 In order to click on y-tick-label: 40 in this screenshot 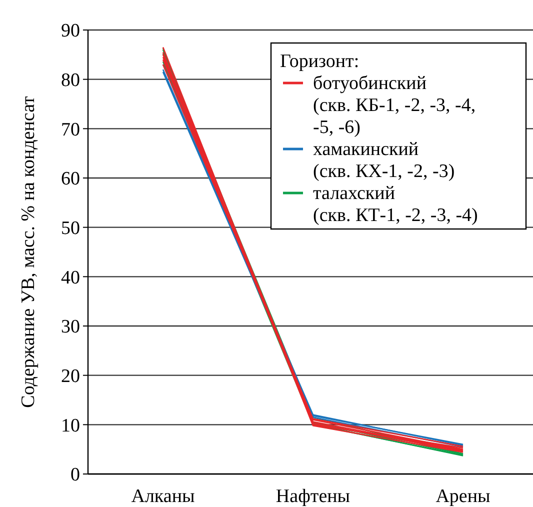, I will do `click(70, 277)`.